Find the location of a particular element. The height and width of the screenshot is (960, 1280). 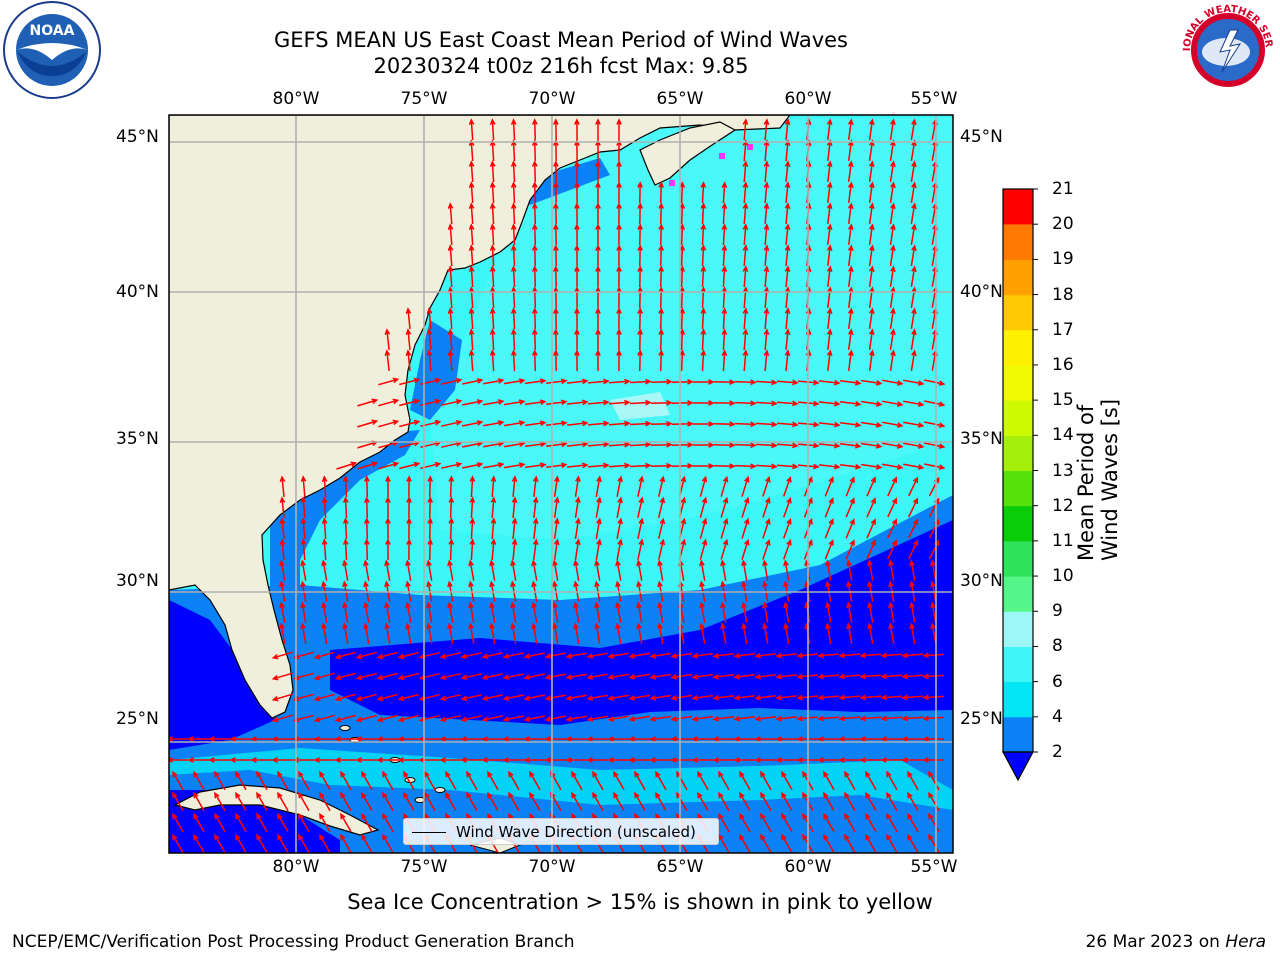

colorbar-tick-label: 17 is located at coordinates (1063, 329).